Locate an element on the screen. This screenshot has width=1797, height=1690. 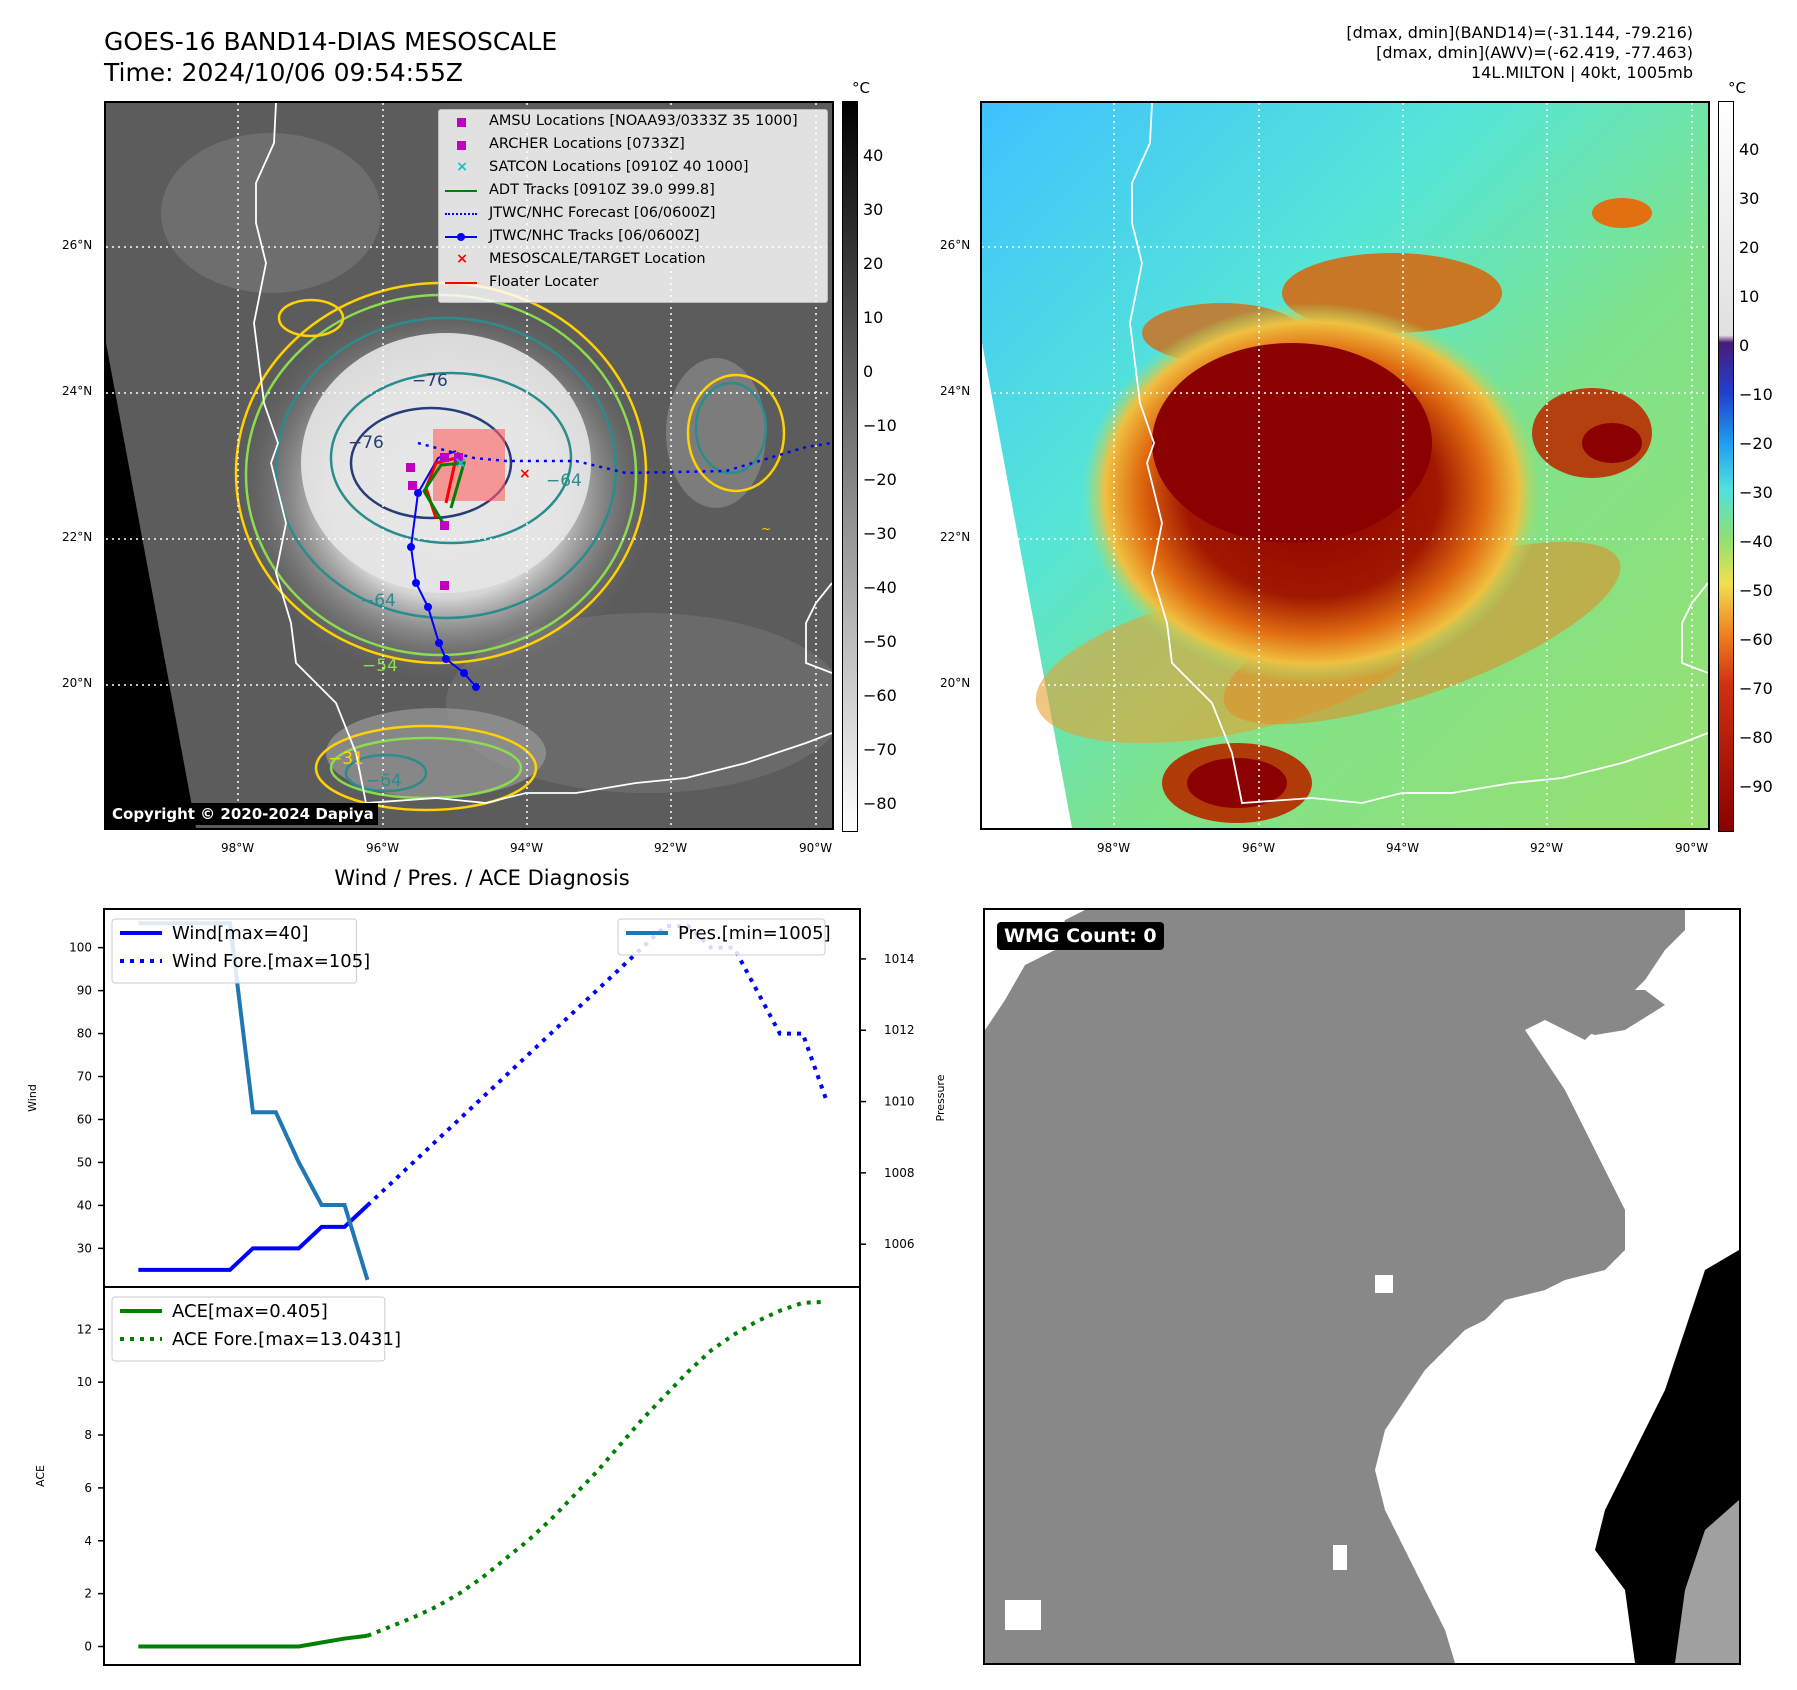
dot-marker-icon is located at coordinates (461, 237).